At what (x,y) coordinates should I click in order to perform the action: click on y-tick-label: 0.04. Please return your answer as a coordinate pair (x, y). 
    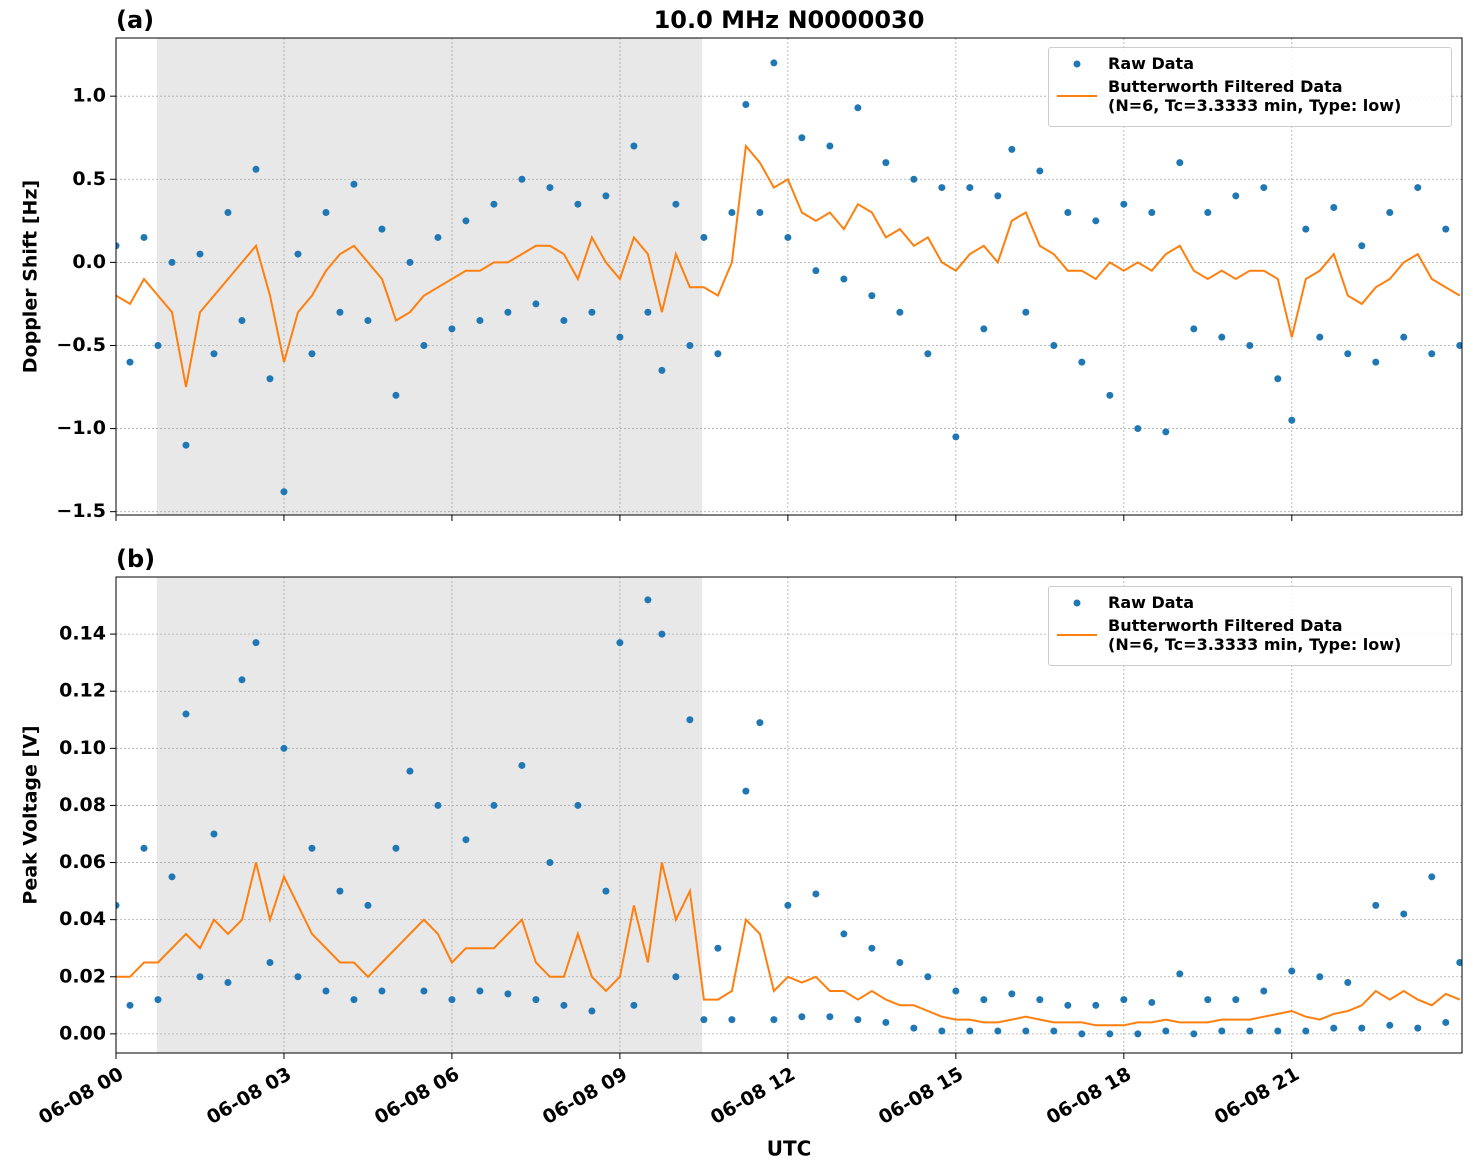
    Looking at the image, I should click on (82, 919).